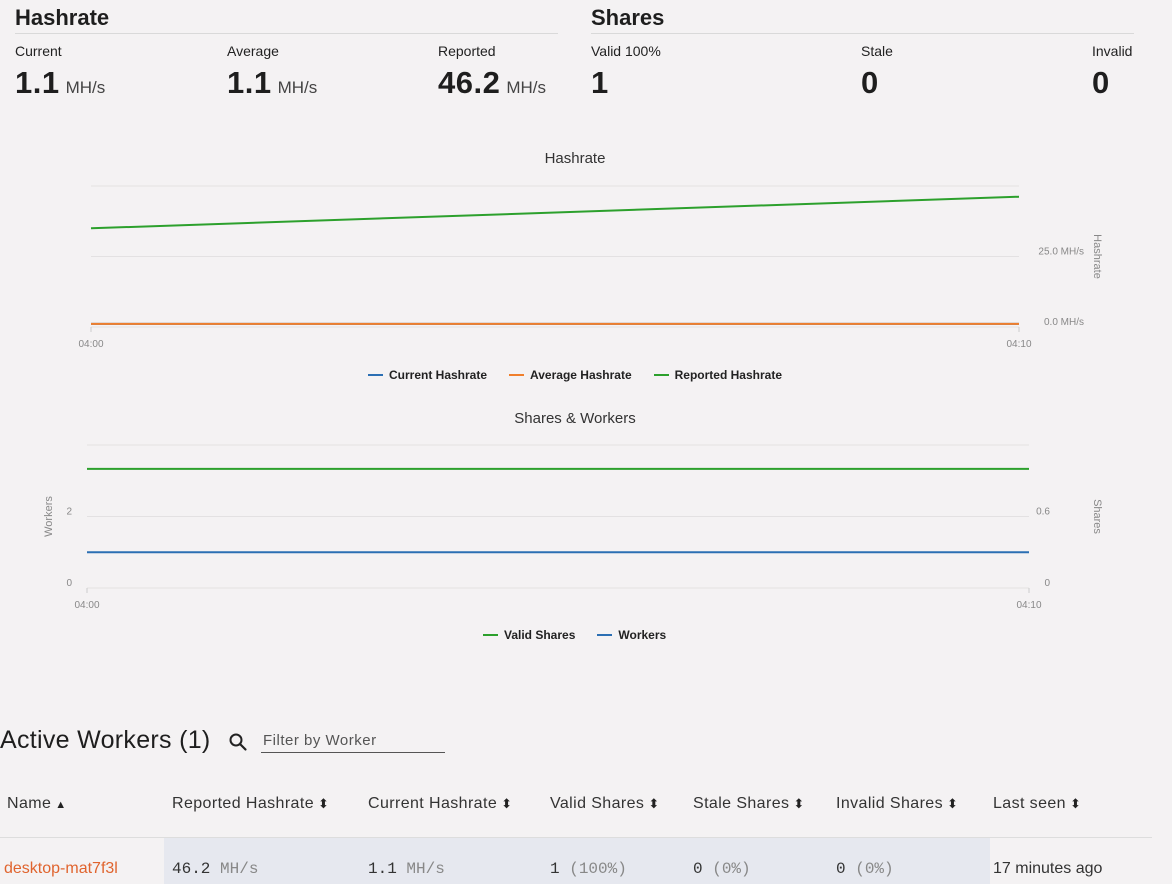  I want to click on average-hashrate-value: 1.1, so click(249, 82).